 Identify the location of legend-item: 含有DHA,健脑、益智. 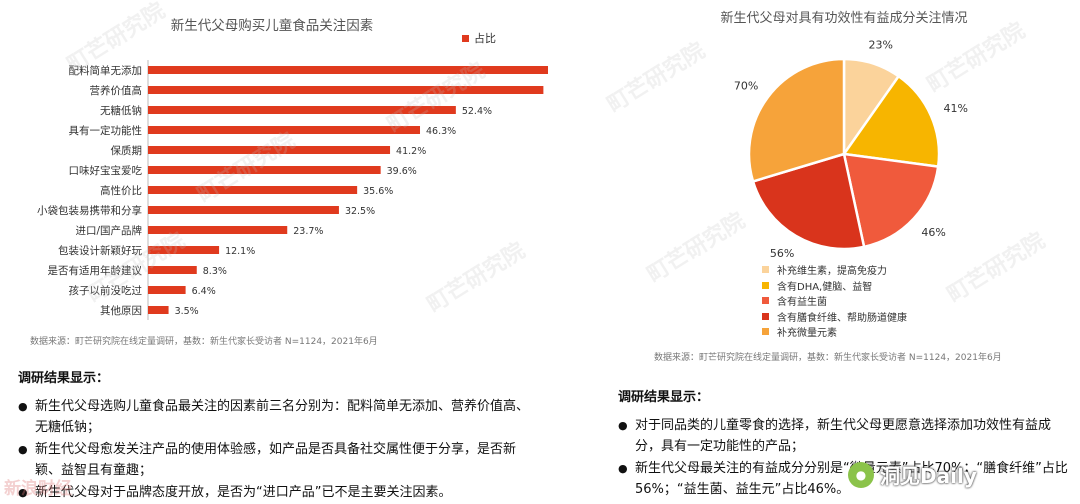
(834, 286).